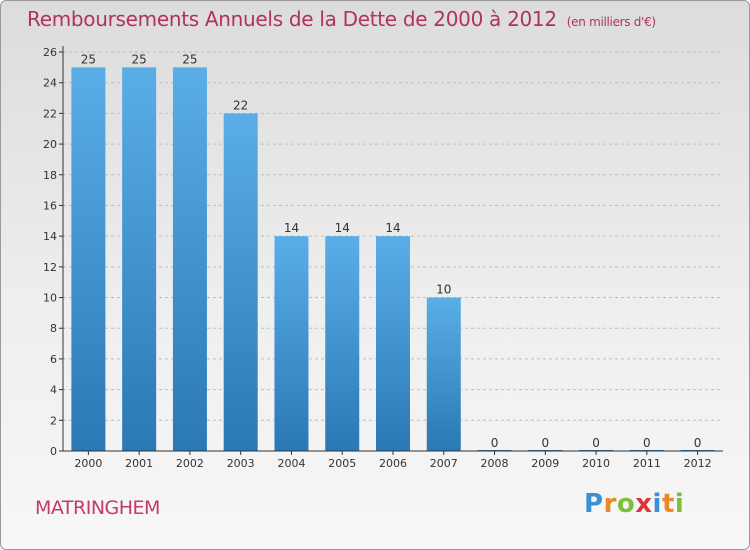  I want to click on x-tick-label: 2005, so click(342, 463).